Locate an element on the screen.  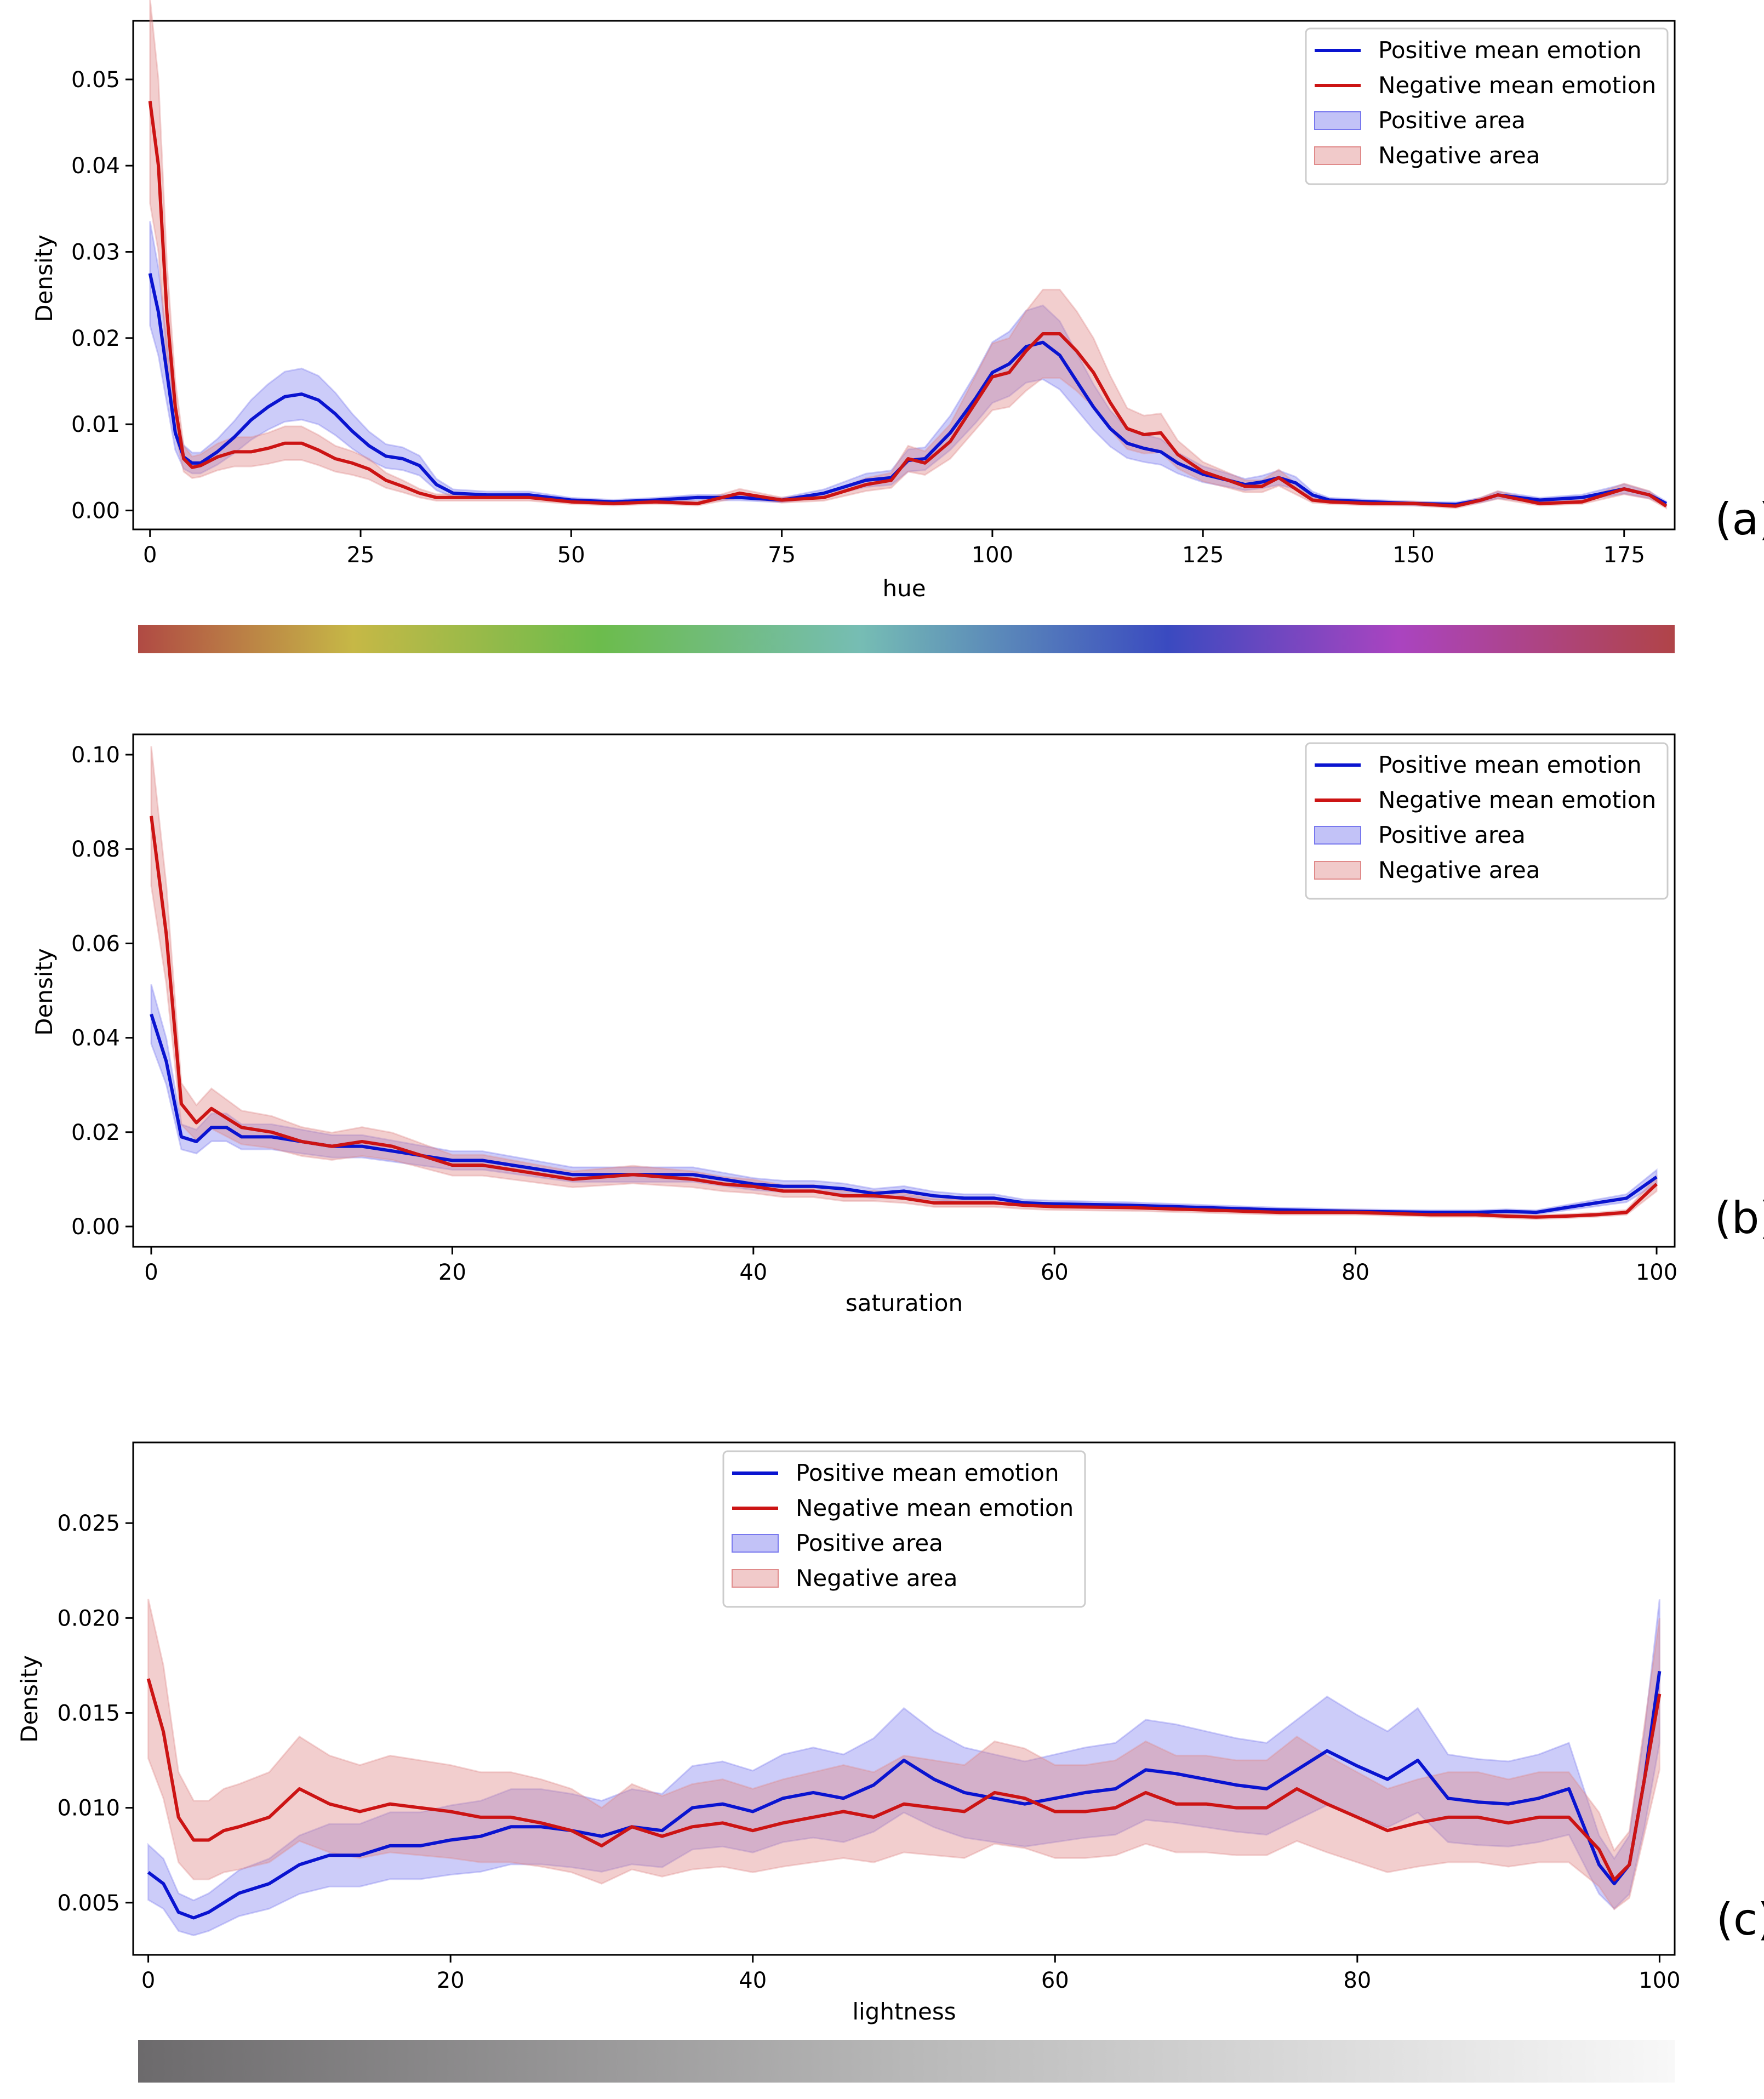
y-tick-label: 0.020 is located at coordinates (88, 1618).